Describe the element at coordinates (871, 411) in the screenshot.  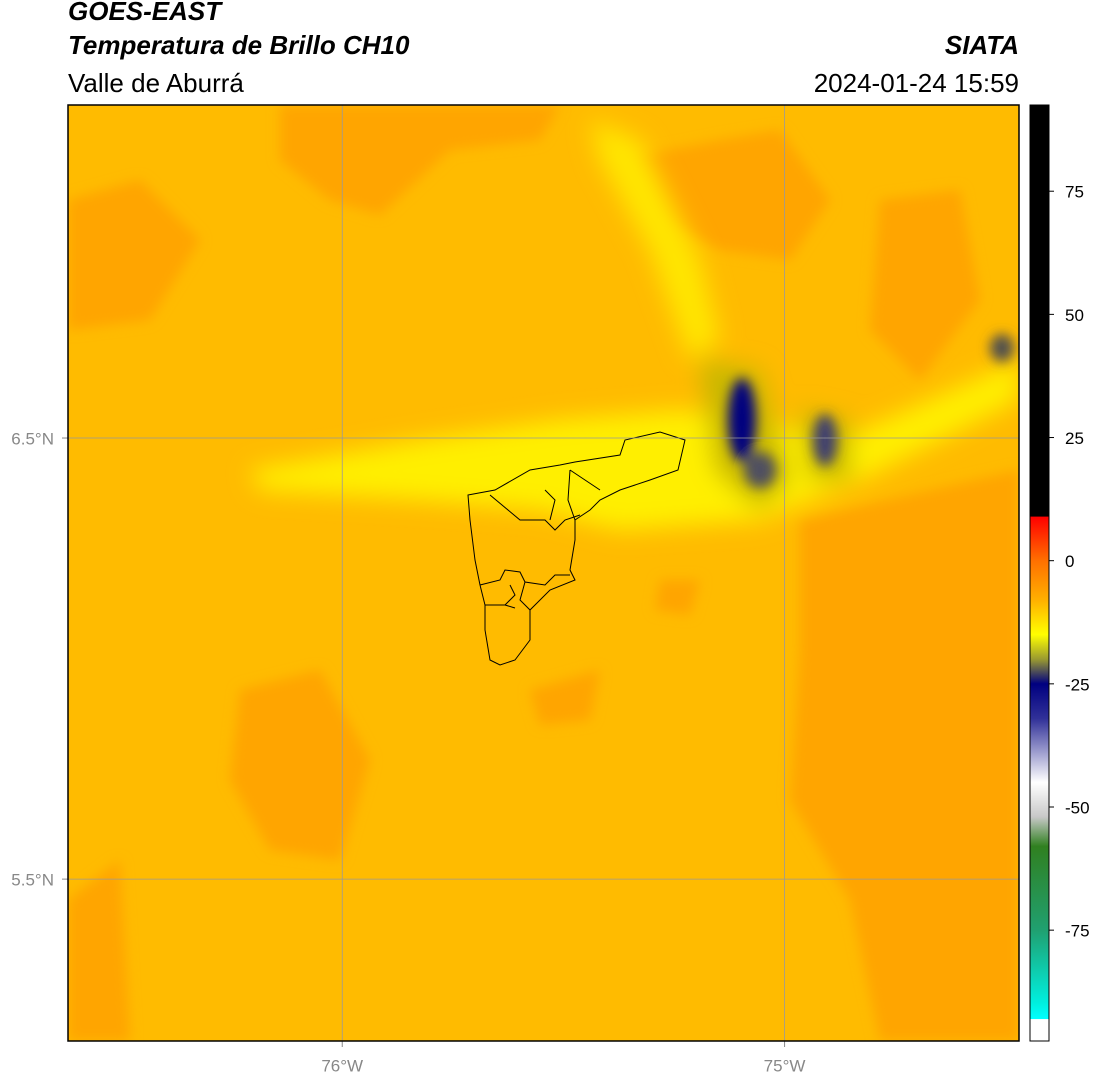
I see `cold-tops` at that location.